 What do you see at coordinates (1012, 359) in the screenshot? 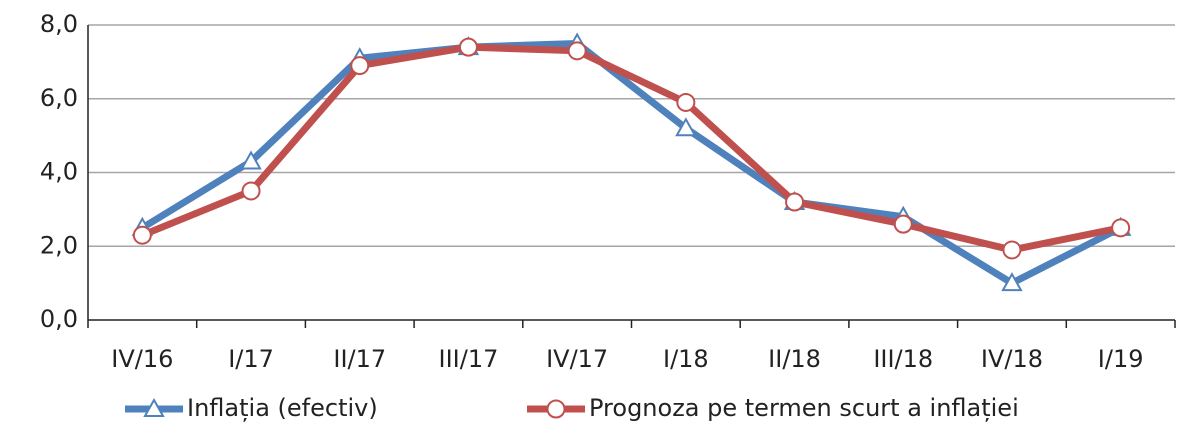
I see `x-tick-label: IV/18` at bounding box center [1012, 359].